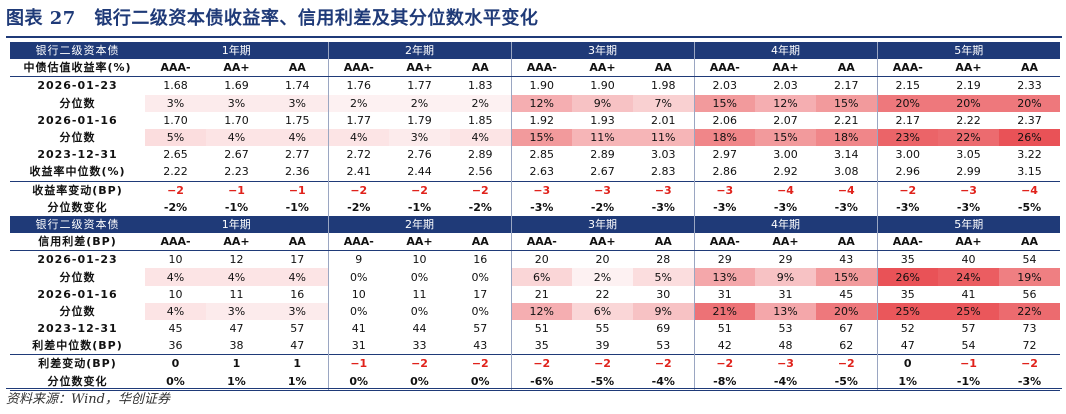 This screenshot has height=414, width=1066. Describe the element at coordinates (968, 260) in the screenshot. I see `table-cell: 40` at that location.